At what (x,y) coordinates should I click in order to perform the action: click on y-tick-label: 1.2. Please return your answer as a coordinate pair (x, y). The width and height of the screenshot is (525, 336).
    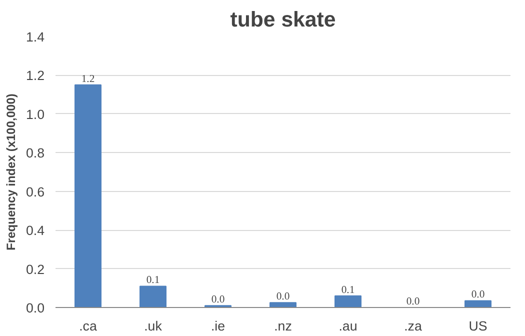
    Looking at the image, I should click on (35, 76).